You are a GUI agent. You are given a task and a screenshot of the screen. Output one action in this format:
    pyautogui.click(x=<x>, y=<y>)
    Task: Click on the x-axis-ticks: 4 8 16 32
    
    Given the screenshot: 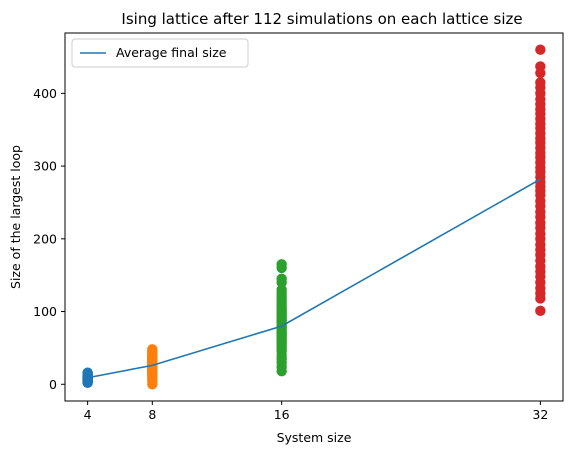 What is the action you would take?
    pyautogui.click(x=316, y=411)
    